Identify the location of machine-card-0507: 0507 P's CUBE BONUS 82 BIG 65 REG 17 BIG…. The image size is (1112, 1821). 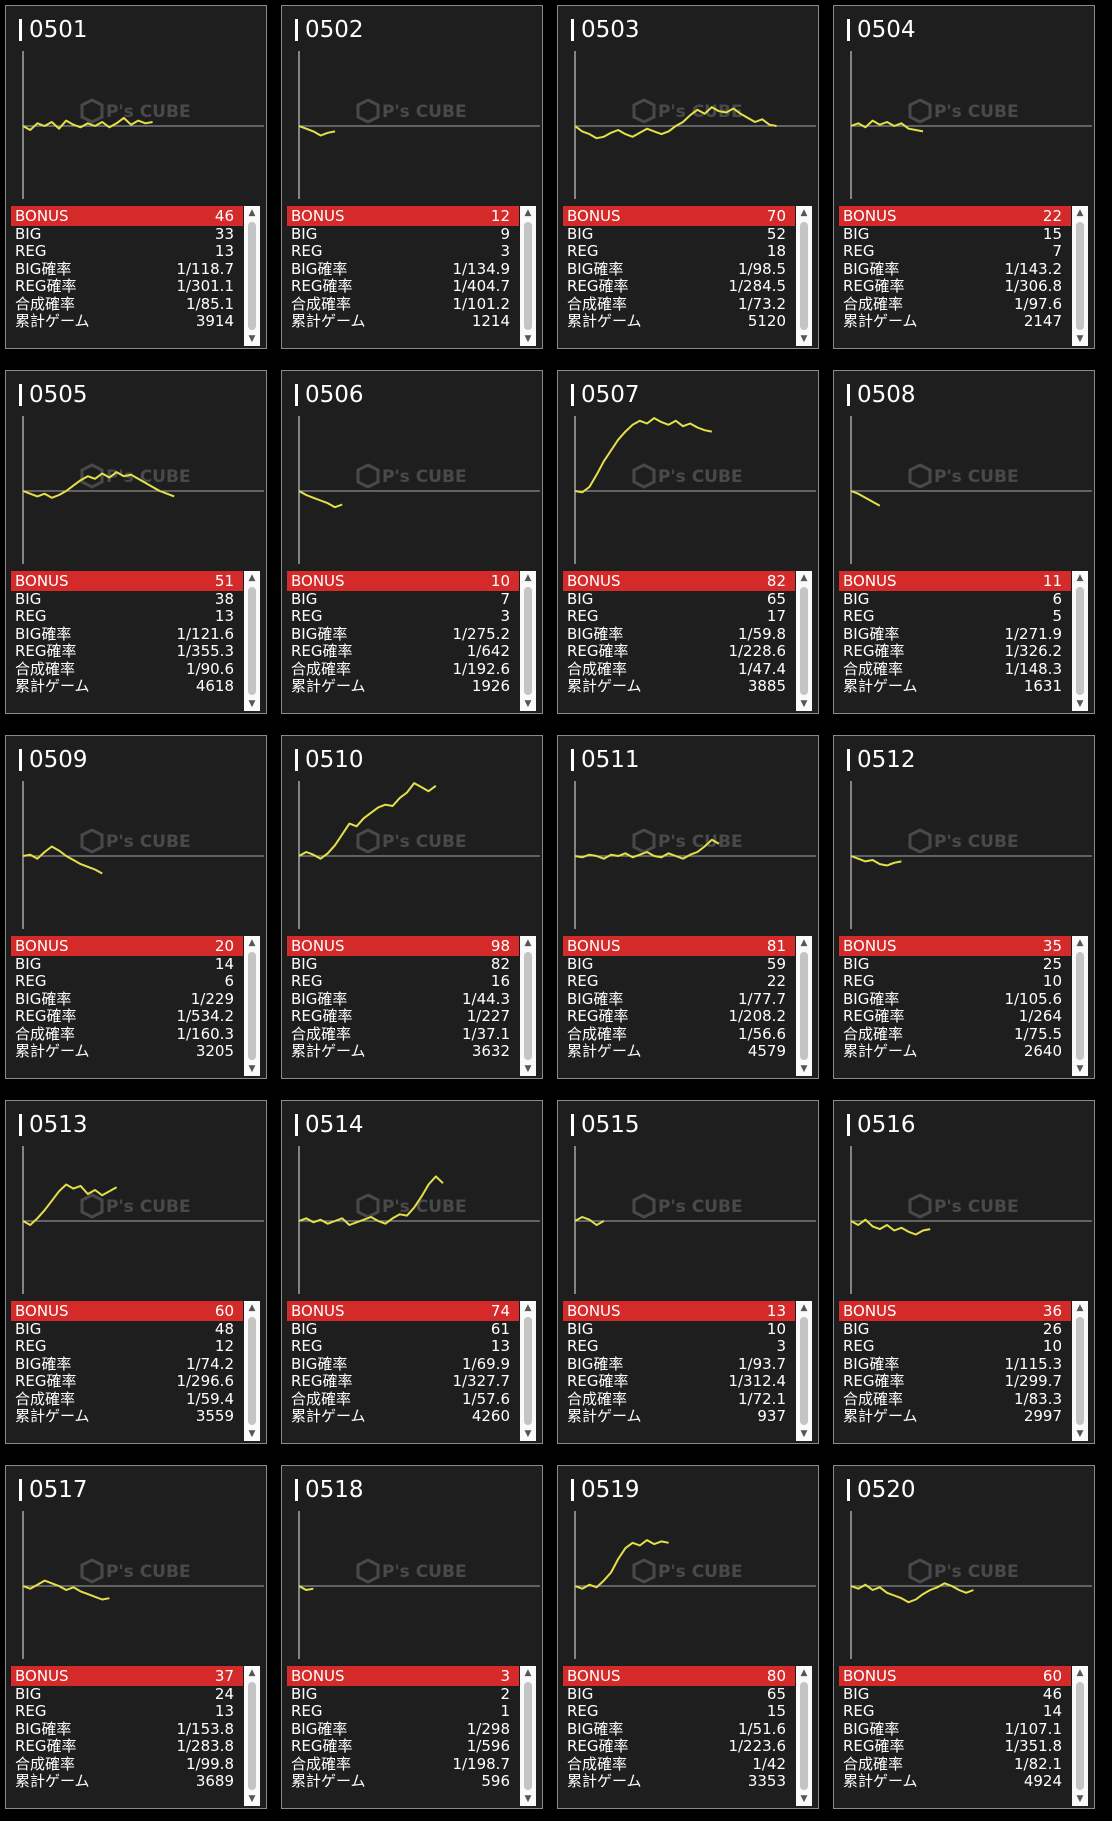
(688, 542).